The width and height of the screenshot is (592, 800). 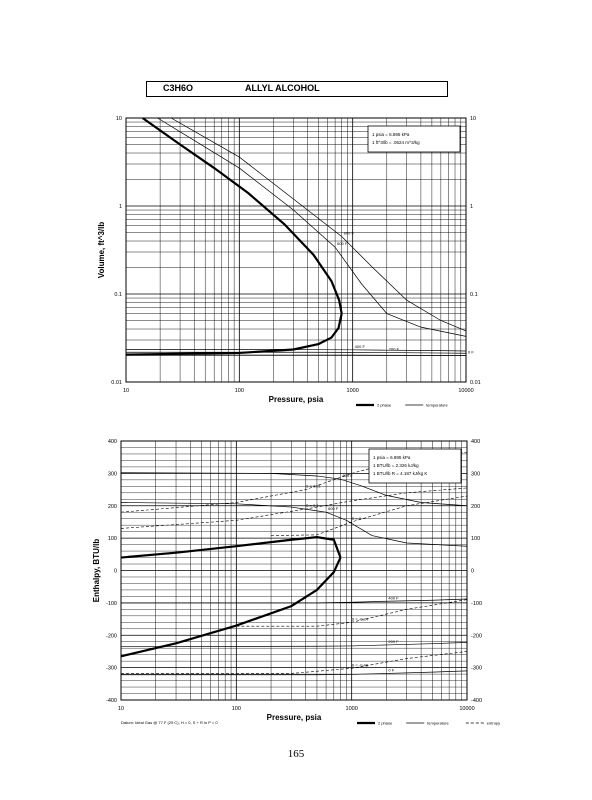 I want to click on chart-title-box: C3H6O ALLYL ALCOHOL, so click(x=297, y=89).